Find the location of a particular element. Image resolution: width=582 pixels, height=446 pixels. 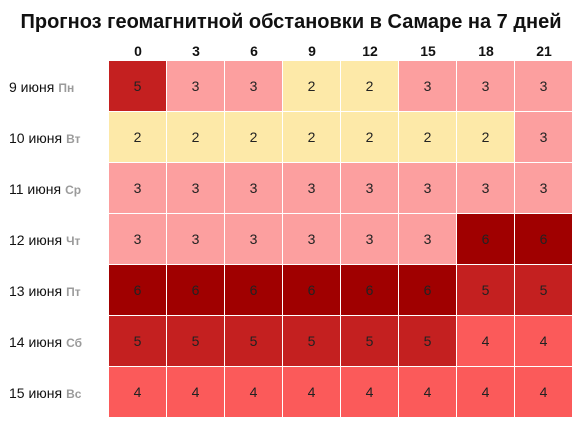

day-date: 12 июня is located at coordinates (36, 239).